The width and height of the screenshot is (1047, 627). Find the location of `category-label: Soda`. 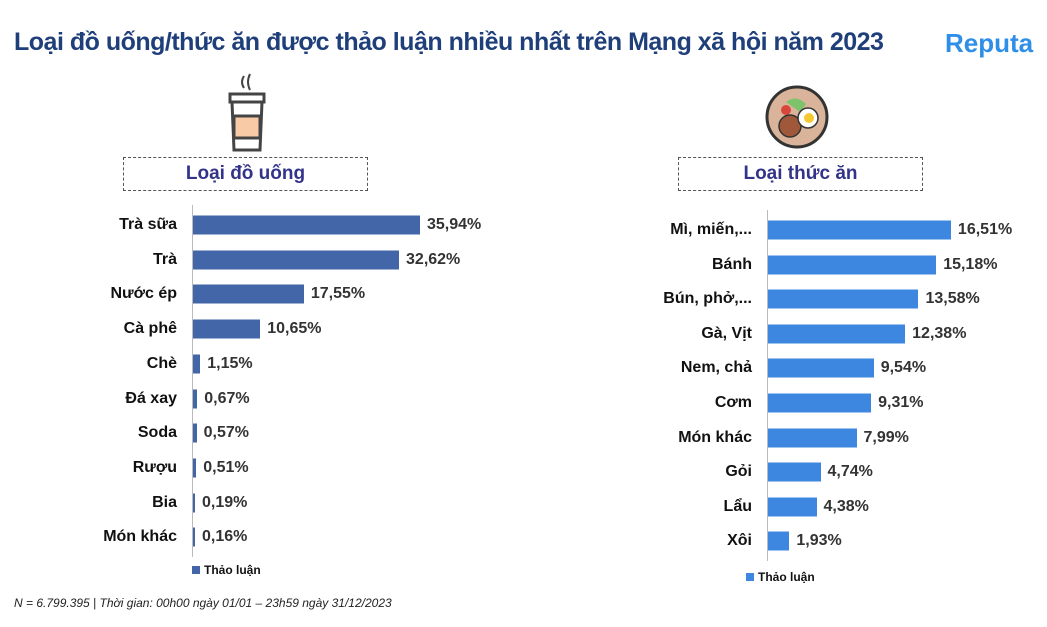

category-label: Soda is located at coordinates (157, 433).